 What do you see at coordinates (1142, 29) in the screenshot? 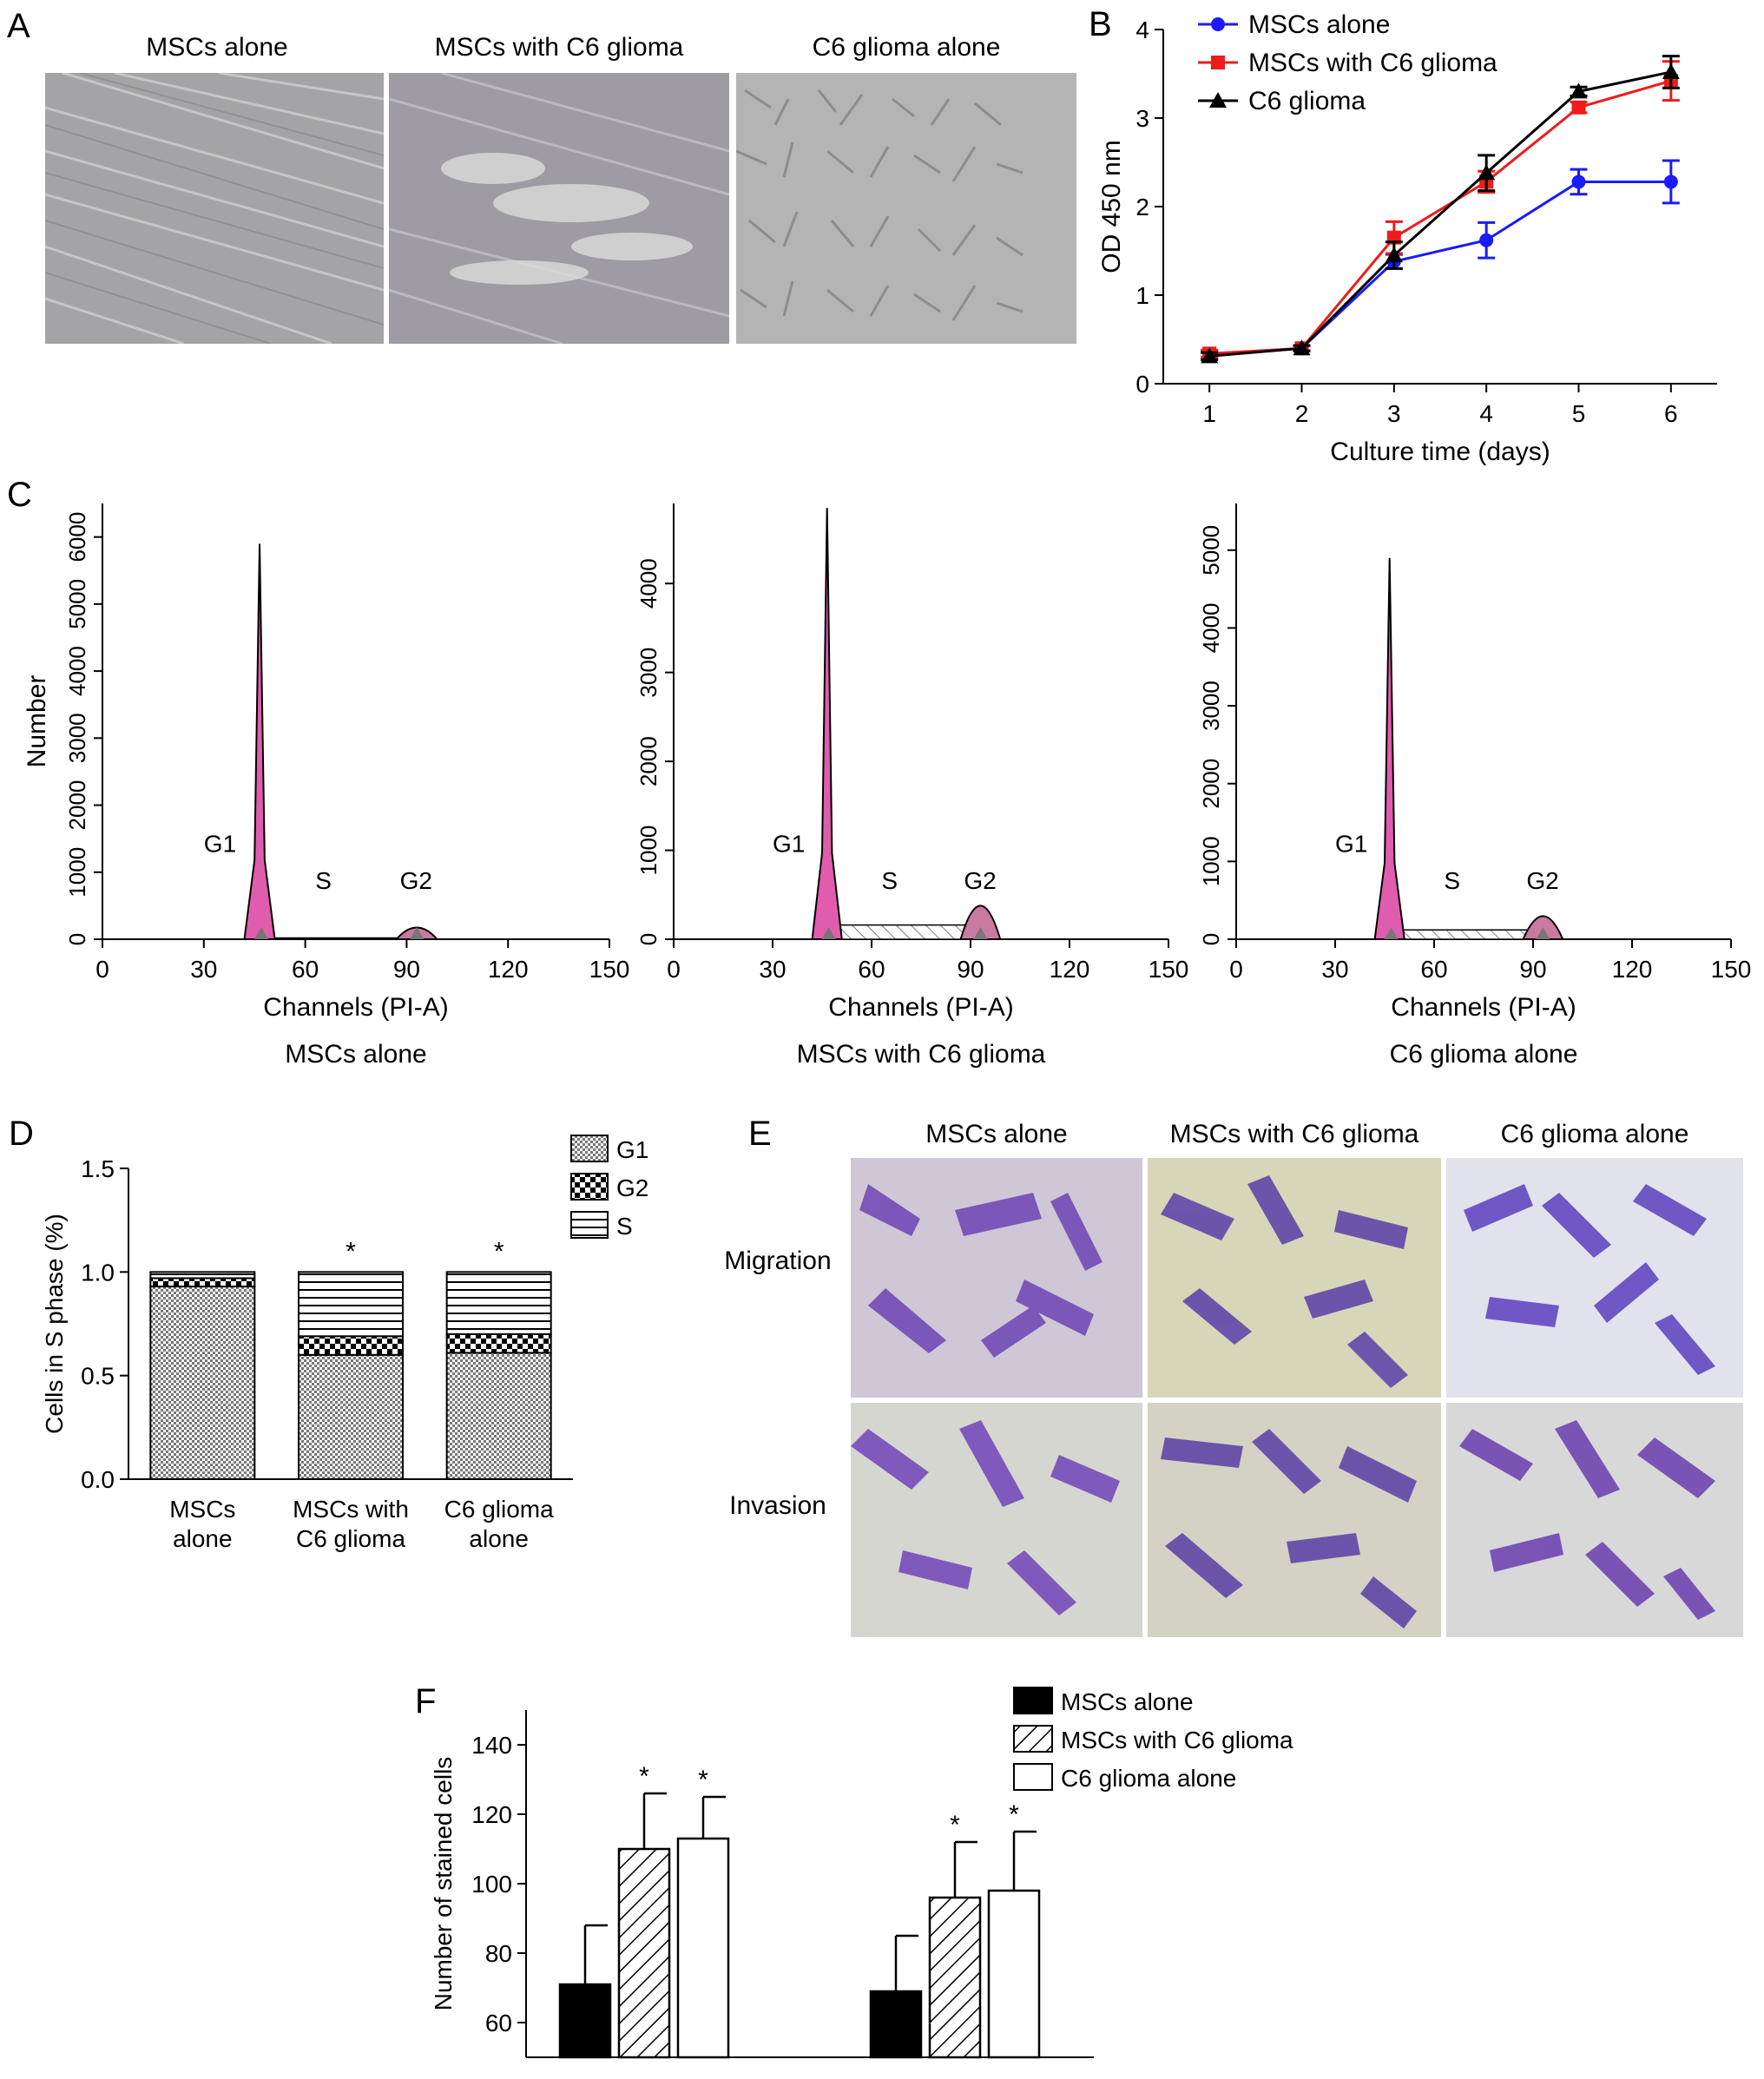
I see `y-tick-label: 4` at bounding box center [1142, 29].